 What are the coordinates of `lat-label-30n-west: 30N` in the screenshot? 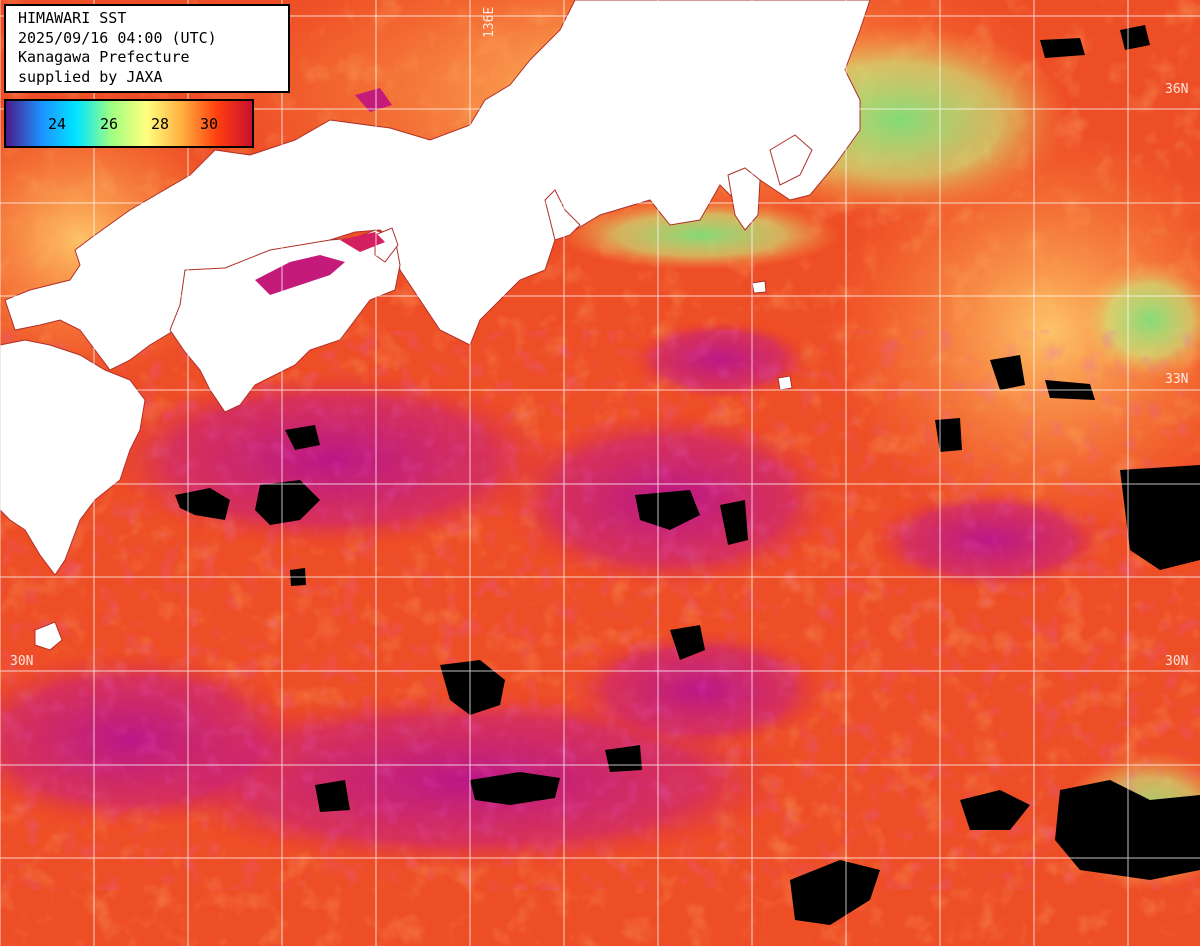 It's located at (22, 661).